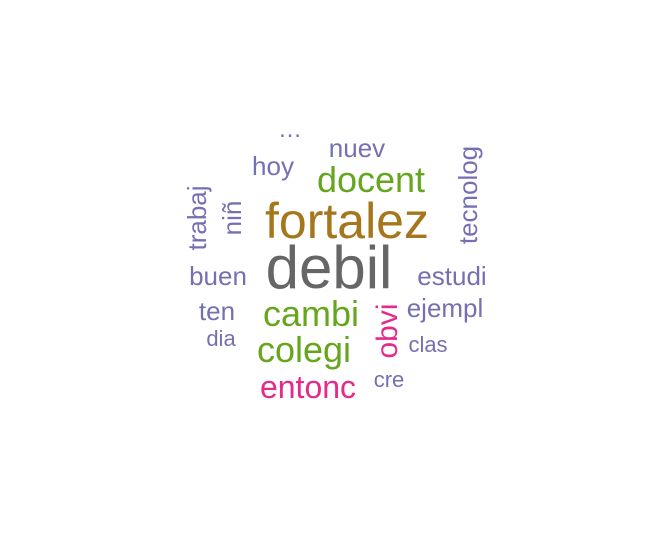 The image size is (660, 533). What do you see at coordinates (387, 331) in the screenshot?
I see `word-obvi: obvi` at bounding box center [387, 331].